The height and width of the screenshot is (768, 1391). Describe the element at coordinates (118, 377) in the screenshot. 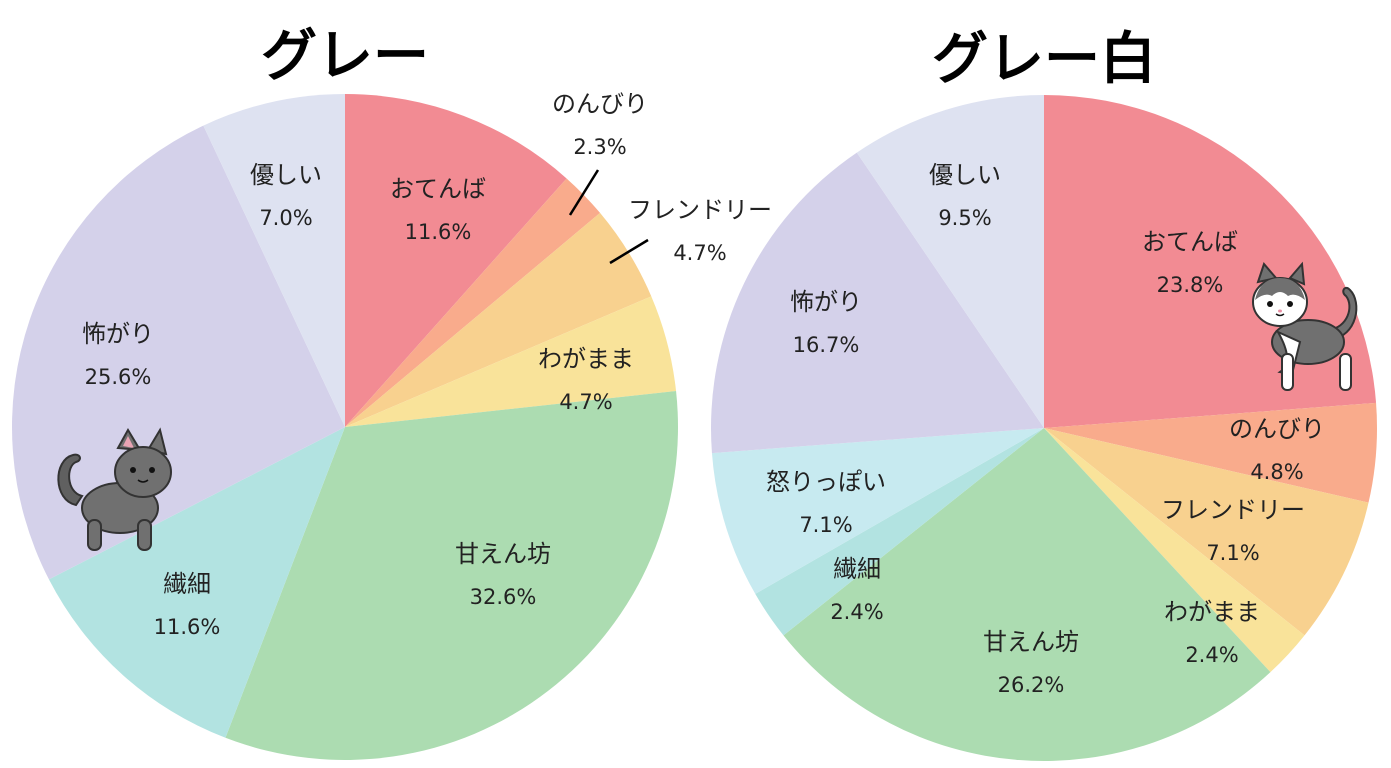

I see `slice-value-label: 25.6%` at that location.